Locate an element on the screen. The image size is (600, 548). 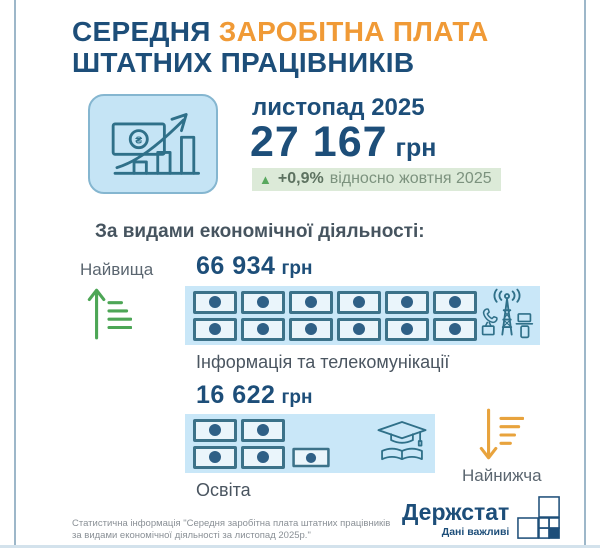
squares-grid-icon is located at coordinates (539, 520).